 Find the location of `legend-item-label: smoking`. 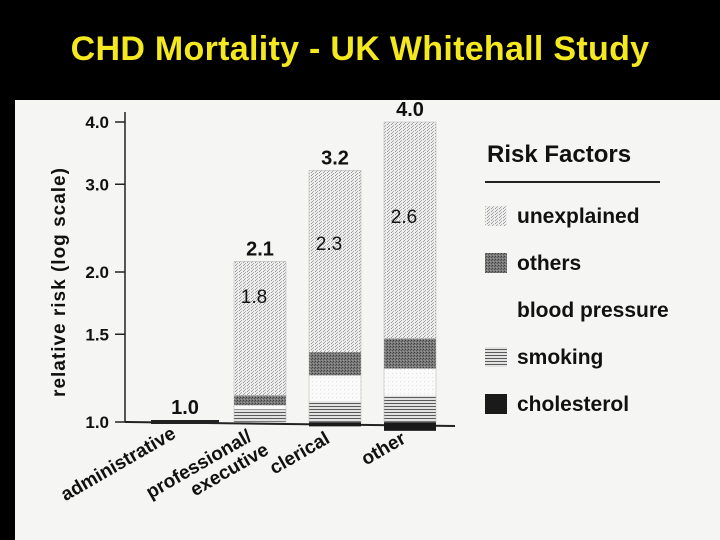

legend-item-label: smoking is located at coordinates (560, 357).